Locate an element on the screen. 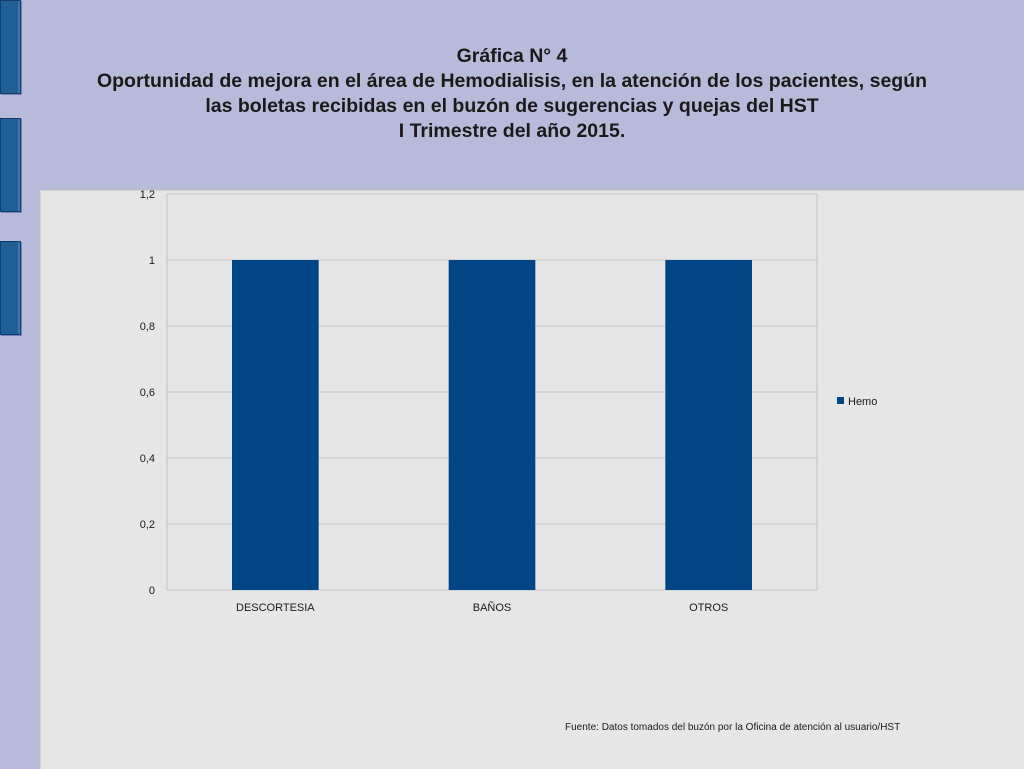 Image resolution: width=1024 pixels, height=769 pixels. x-tick-label: DESCORTESIA is located at coordinates (275, 608).